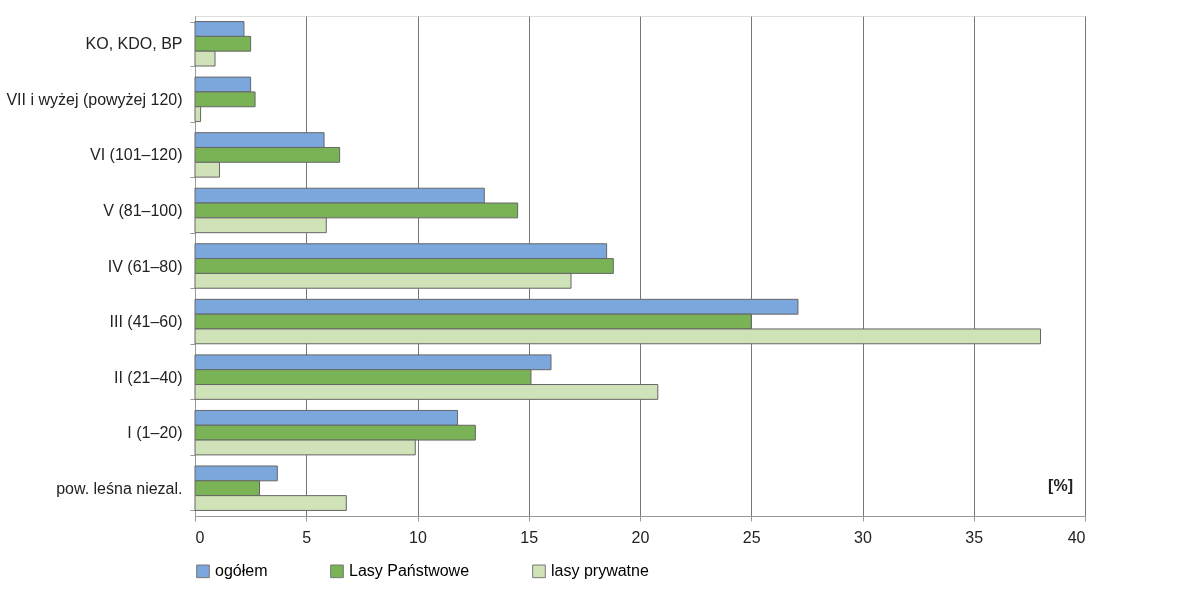 The width and height of the screenshot is (1183, 605). I want to click on y-tick-label: II (21–40), so click(148, 377).